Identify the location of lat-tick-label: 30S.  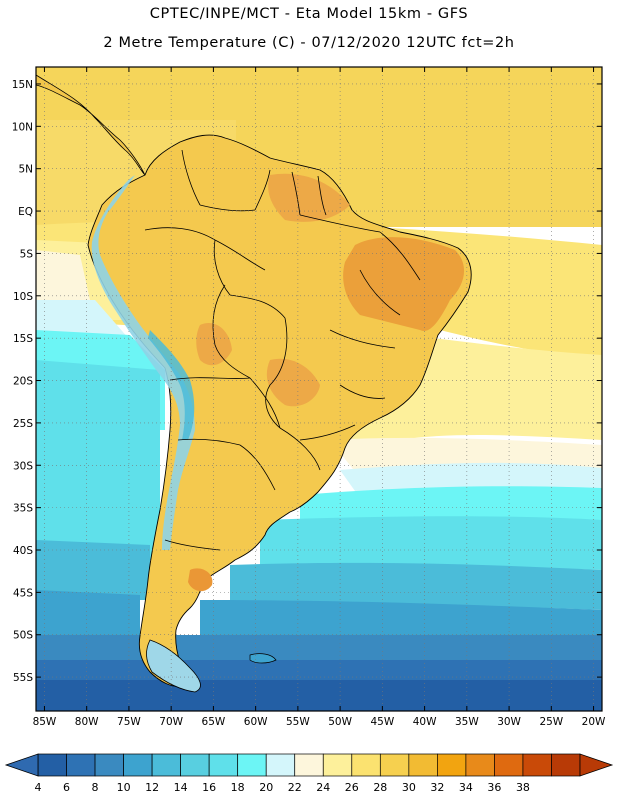
(23, 466).